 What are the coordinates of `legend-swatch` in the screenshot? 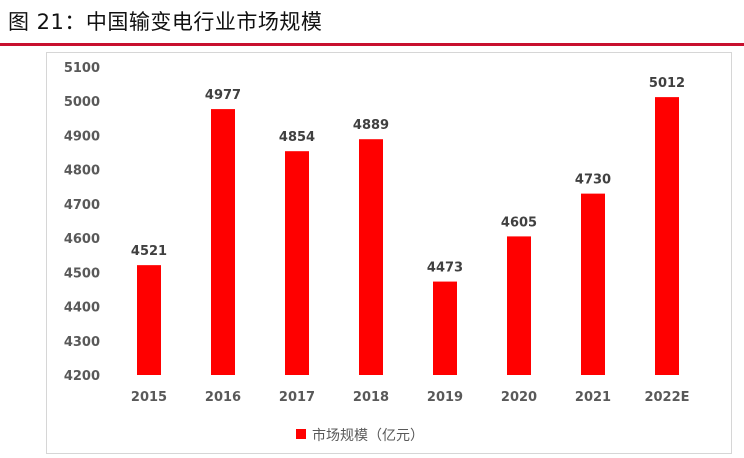 It's located at (301, 434).